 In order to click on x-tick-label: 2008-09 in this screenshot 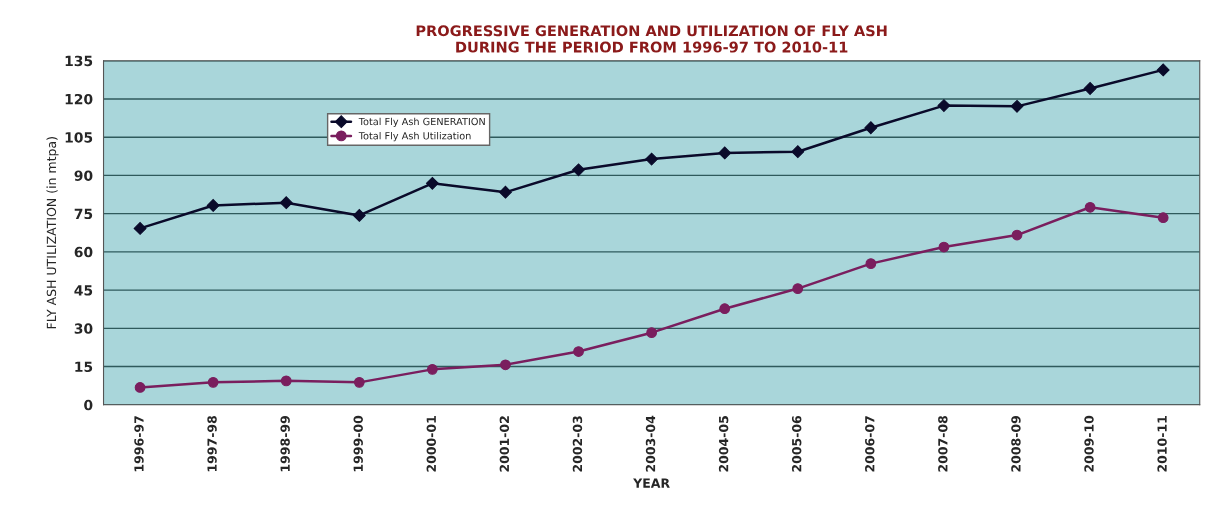, I will do `click(1016, 444)`.